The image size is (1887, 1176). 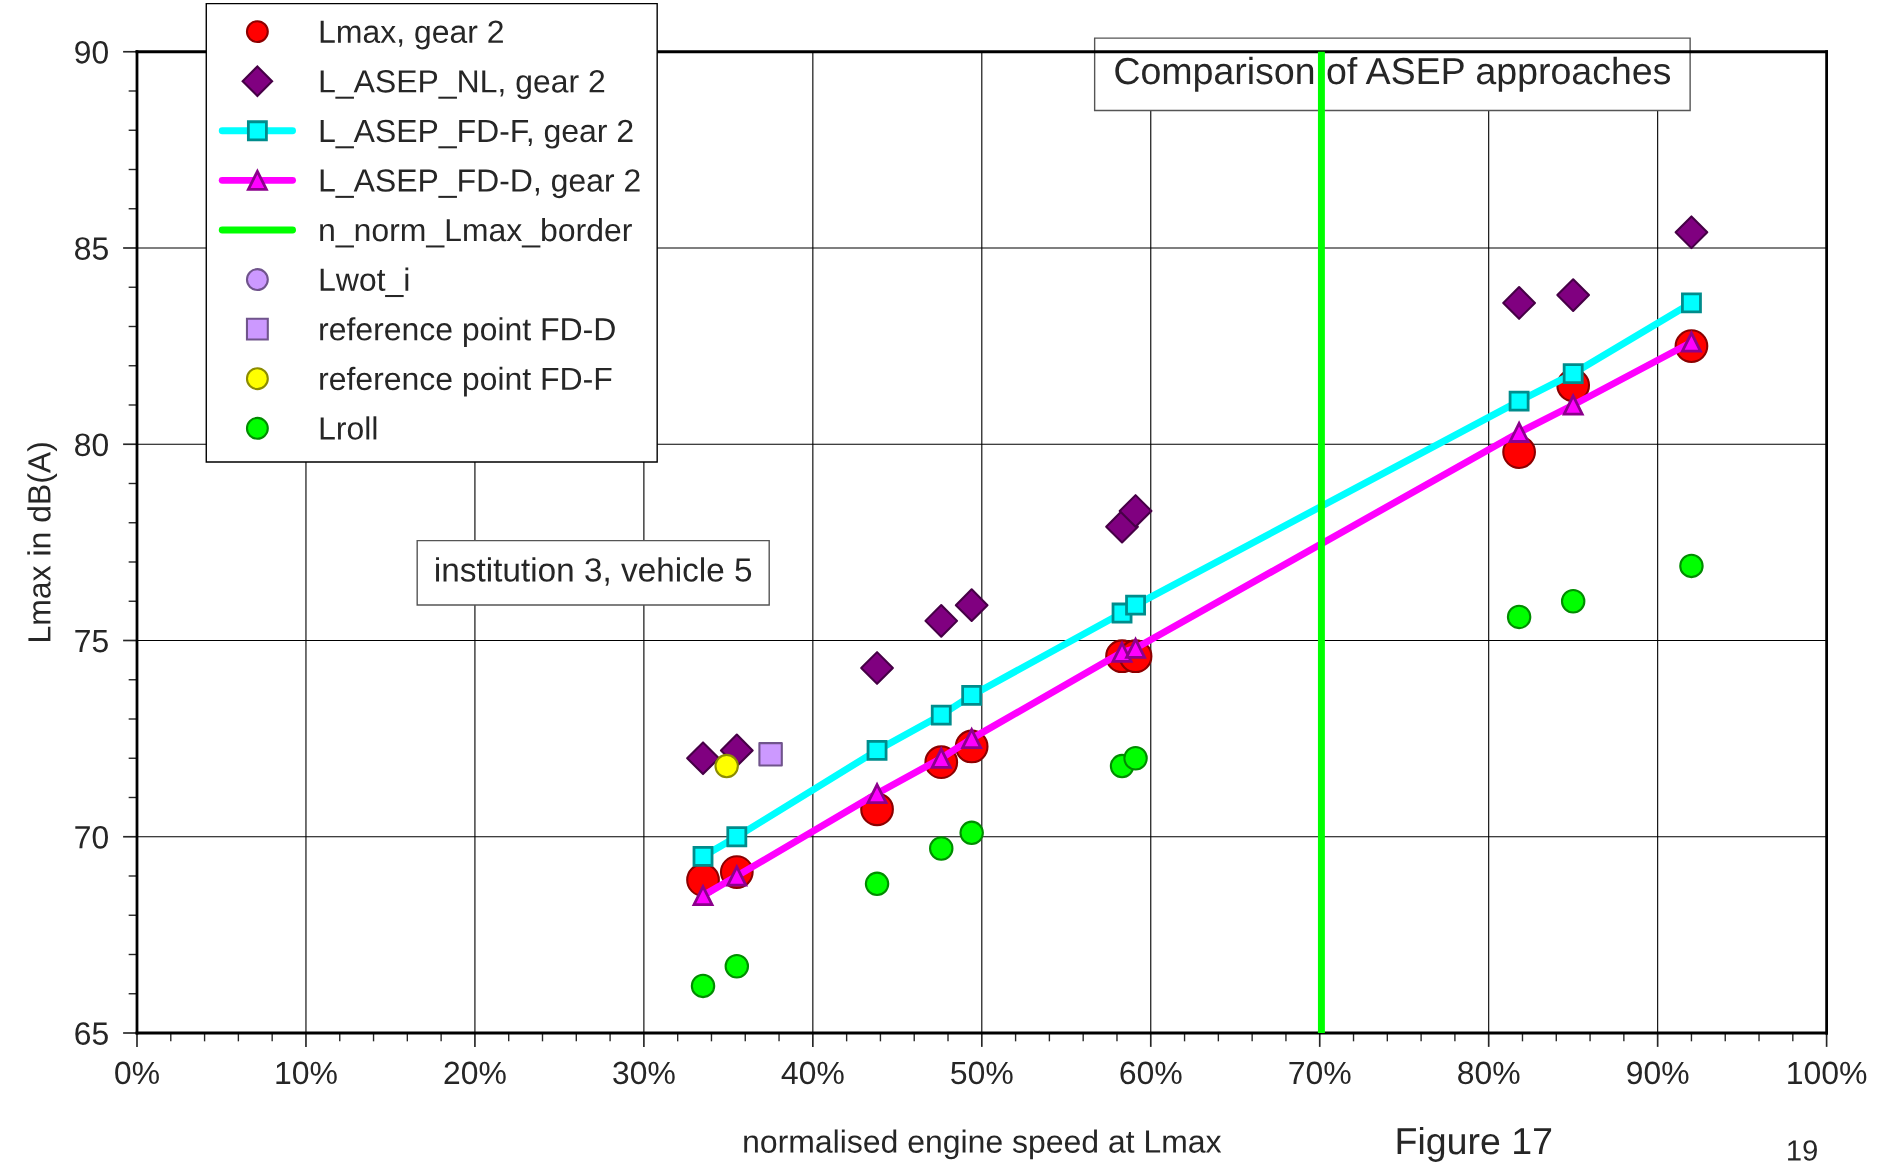 What do you see at coordinates (1802, 1150) in the screenshot?
I see `text: 19` at bounding box center [1802, 1150].